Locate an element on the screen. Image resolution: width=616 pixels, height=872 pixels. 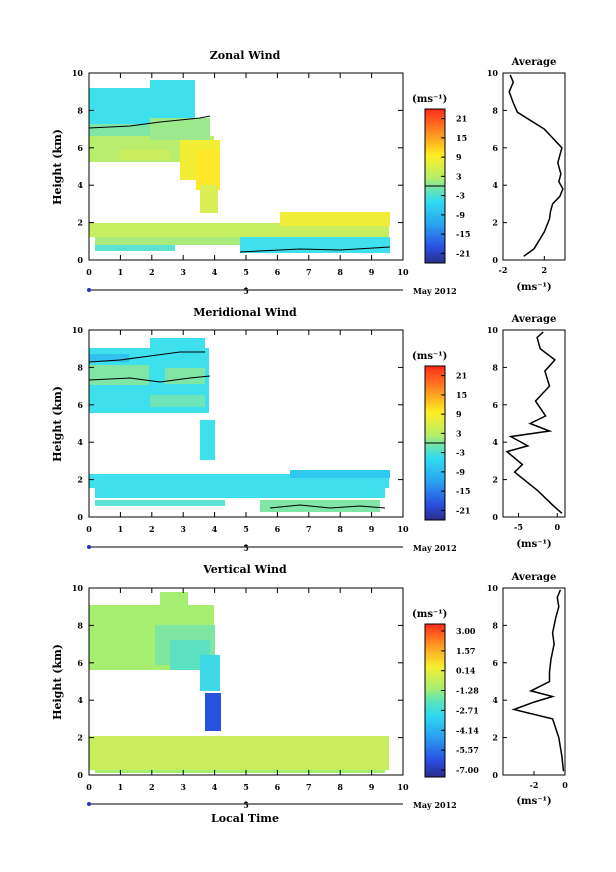
meridional-profile-ytick-label: 4 is located at coordinates (495, 442).